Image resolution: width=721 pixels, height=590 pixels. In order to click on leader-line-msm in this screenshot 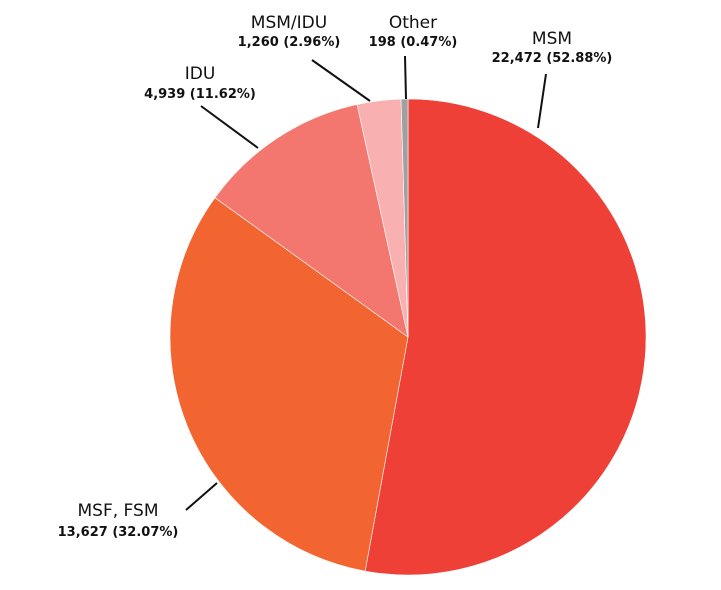, I will do `click(542, 101)`.